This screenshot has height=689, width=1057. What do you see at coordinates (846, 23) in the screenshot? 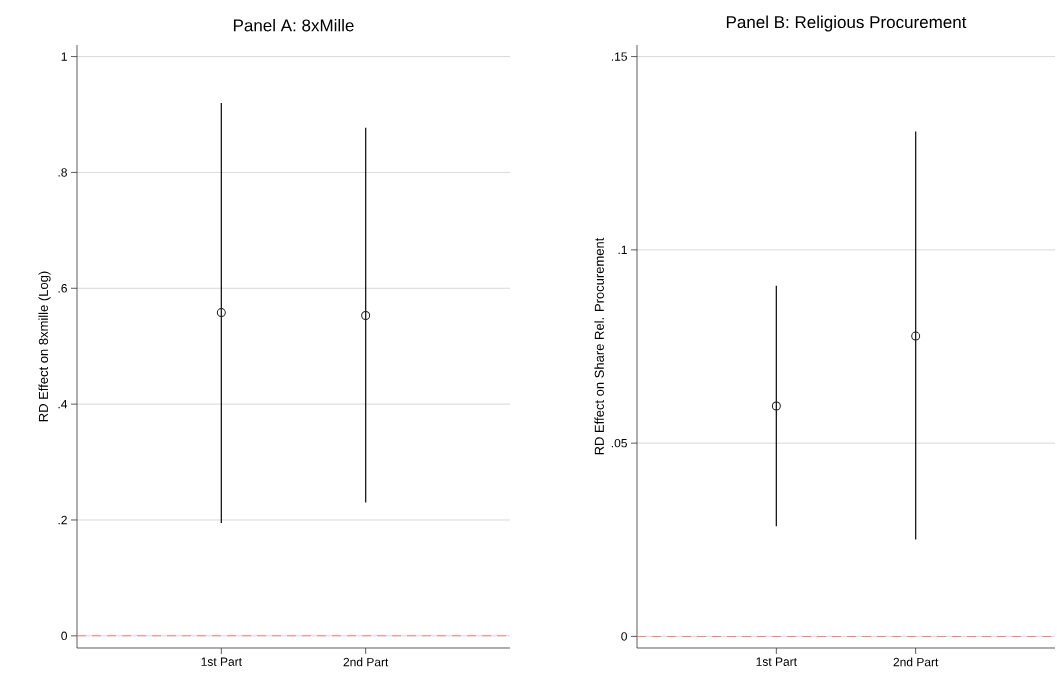
I see `chart-title: Panel B: Religious Procurement` at bounding box center [846, 23].